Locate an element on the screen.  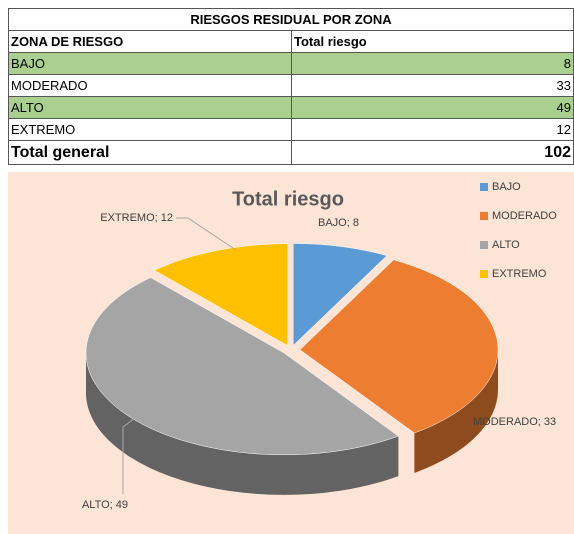
label-cell: BAJO is located at coordinates (150, 63).